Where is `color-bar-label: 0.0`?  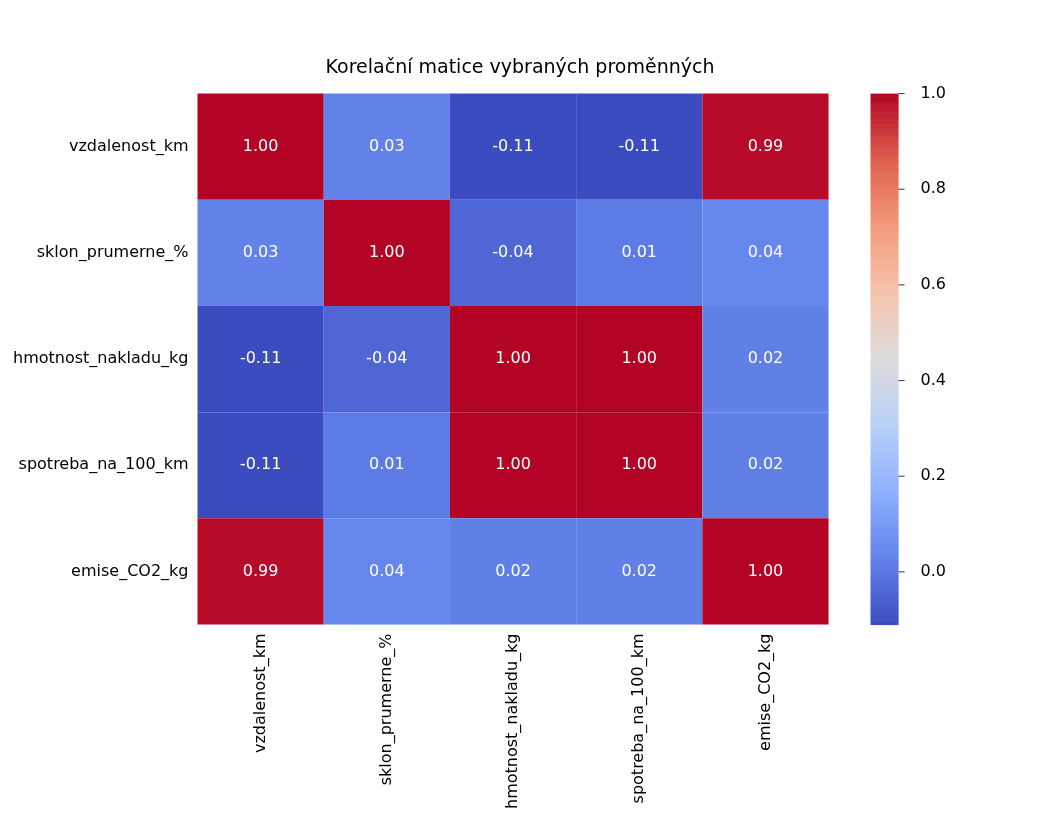 color-bar-label: 0.0 is located at coordinates (933, 571).